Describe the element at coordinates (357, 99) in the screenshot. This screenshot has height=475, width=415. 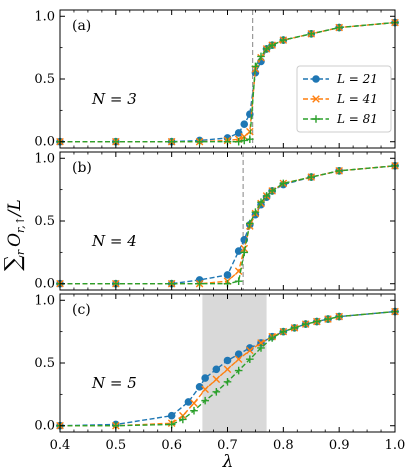
I see `legend-entry: L = 41` at that location.